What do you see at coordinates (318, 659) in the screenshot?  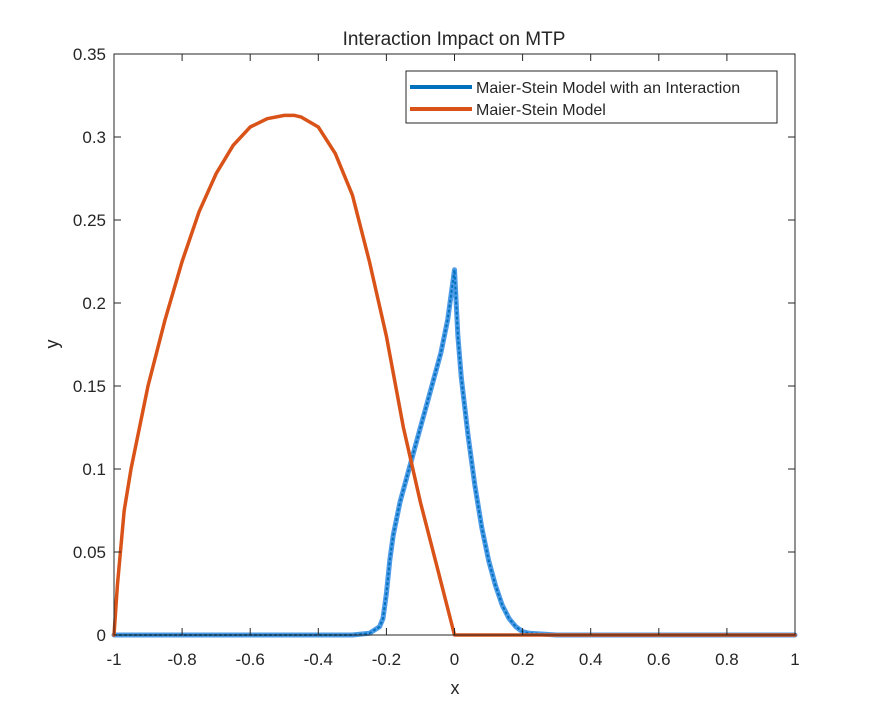 I see `x-tick-label: -0.4` at bounding box center [318, 659].